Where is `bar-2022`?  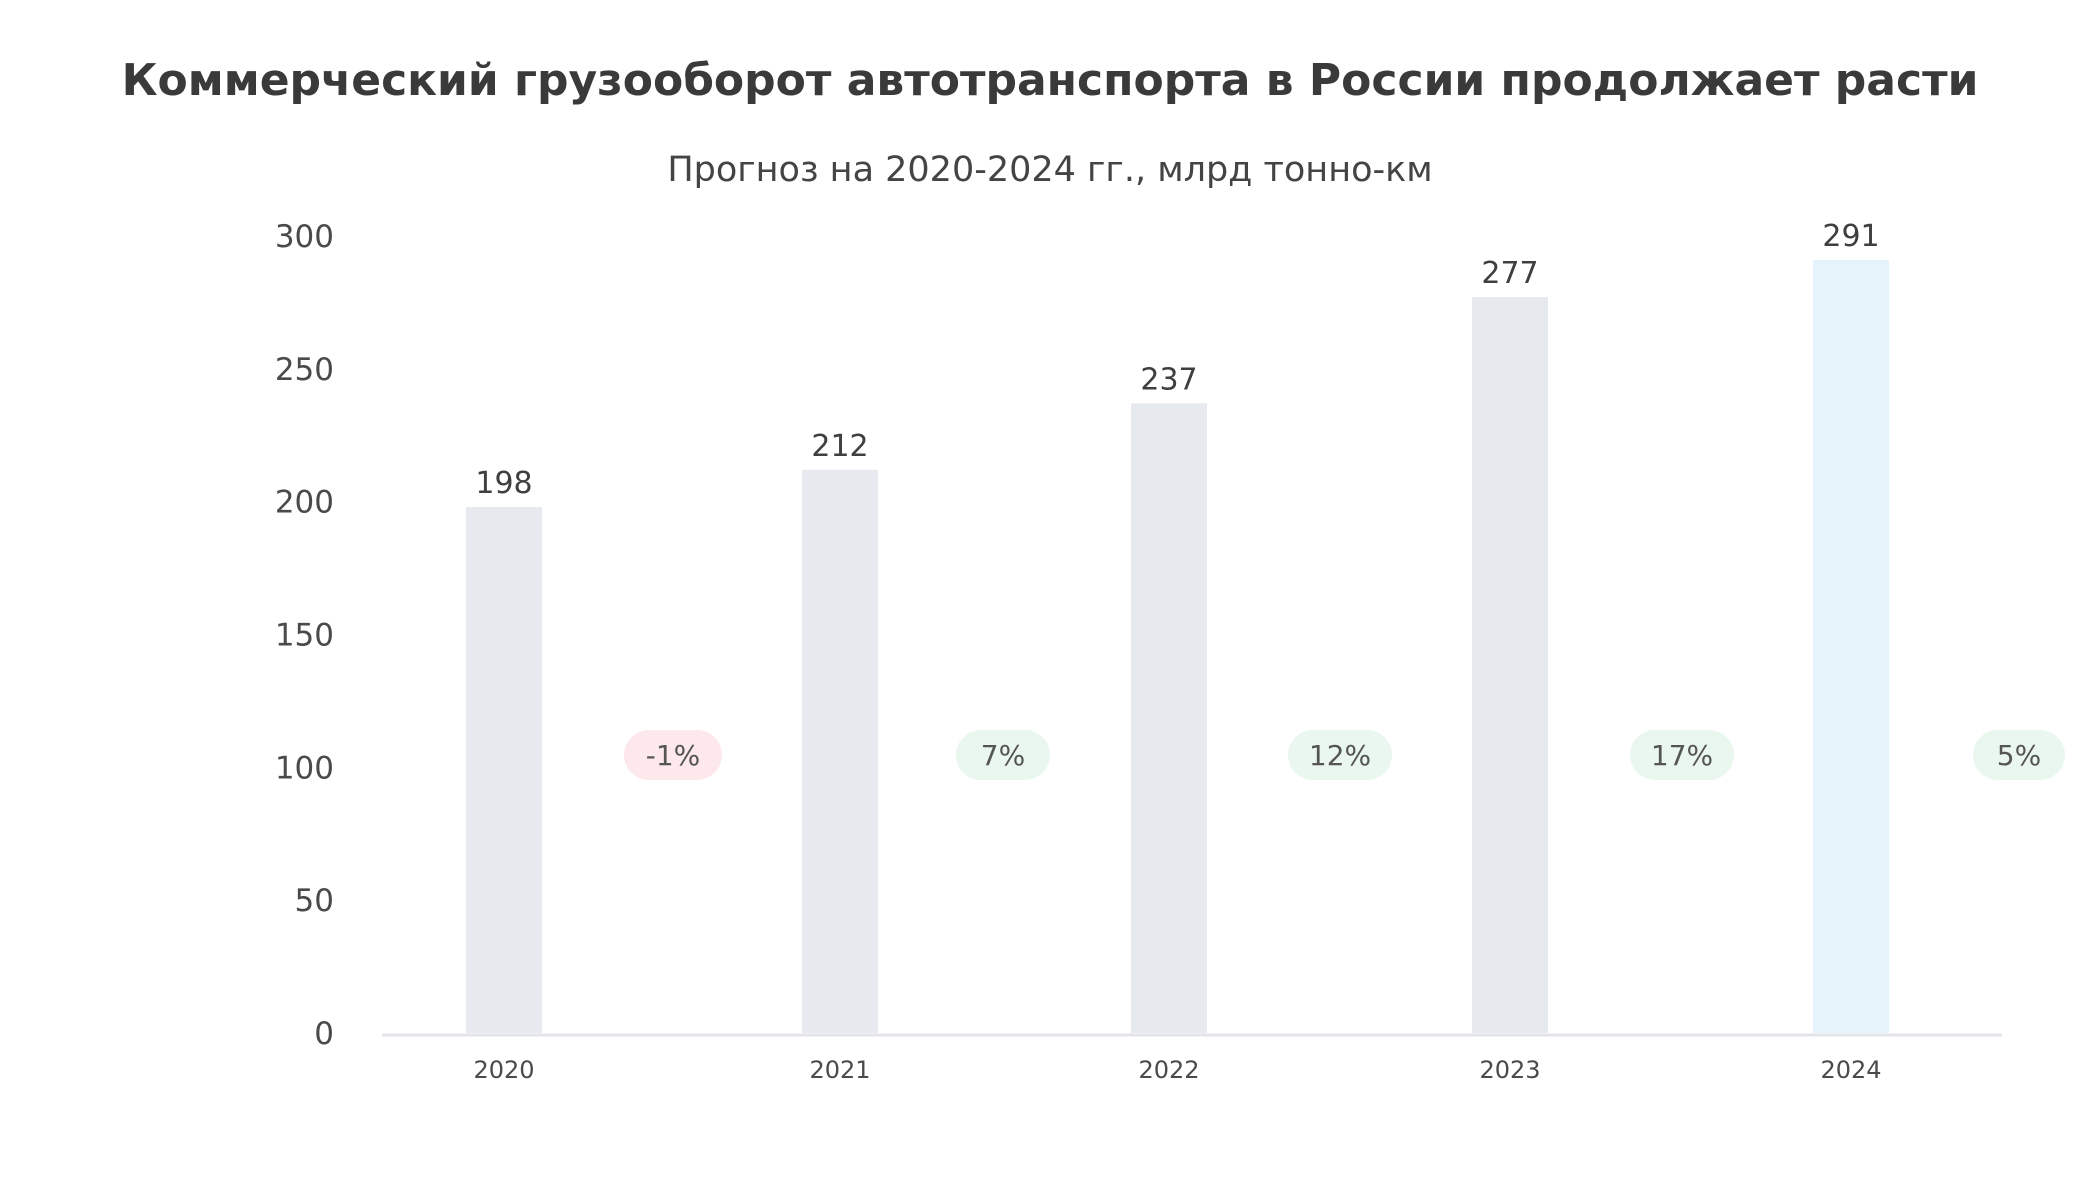 bar-2022 is located at coordinates (1169, 718).